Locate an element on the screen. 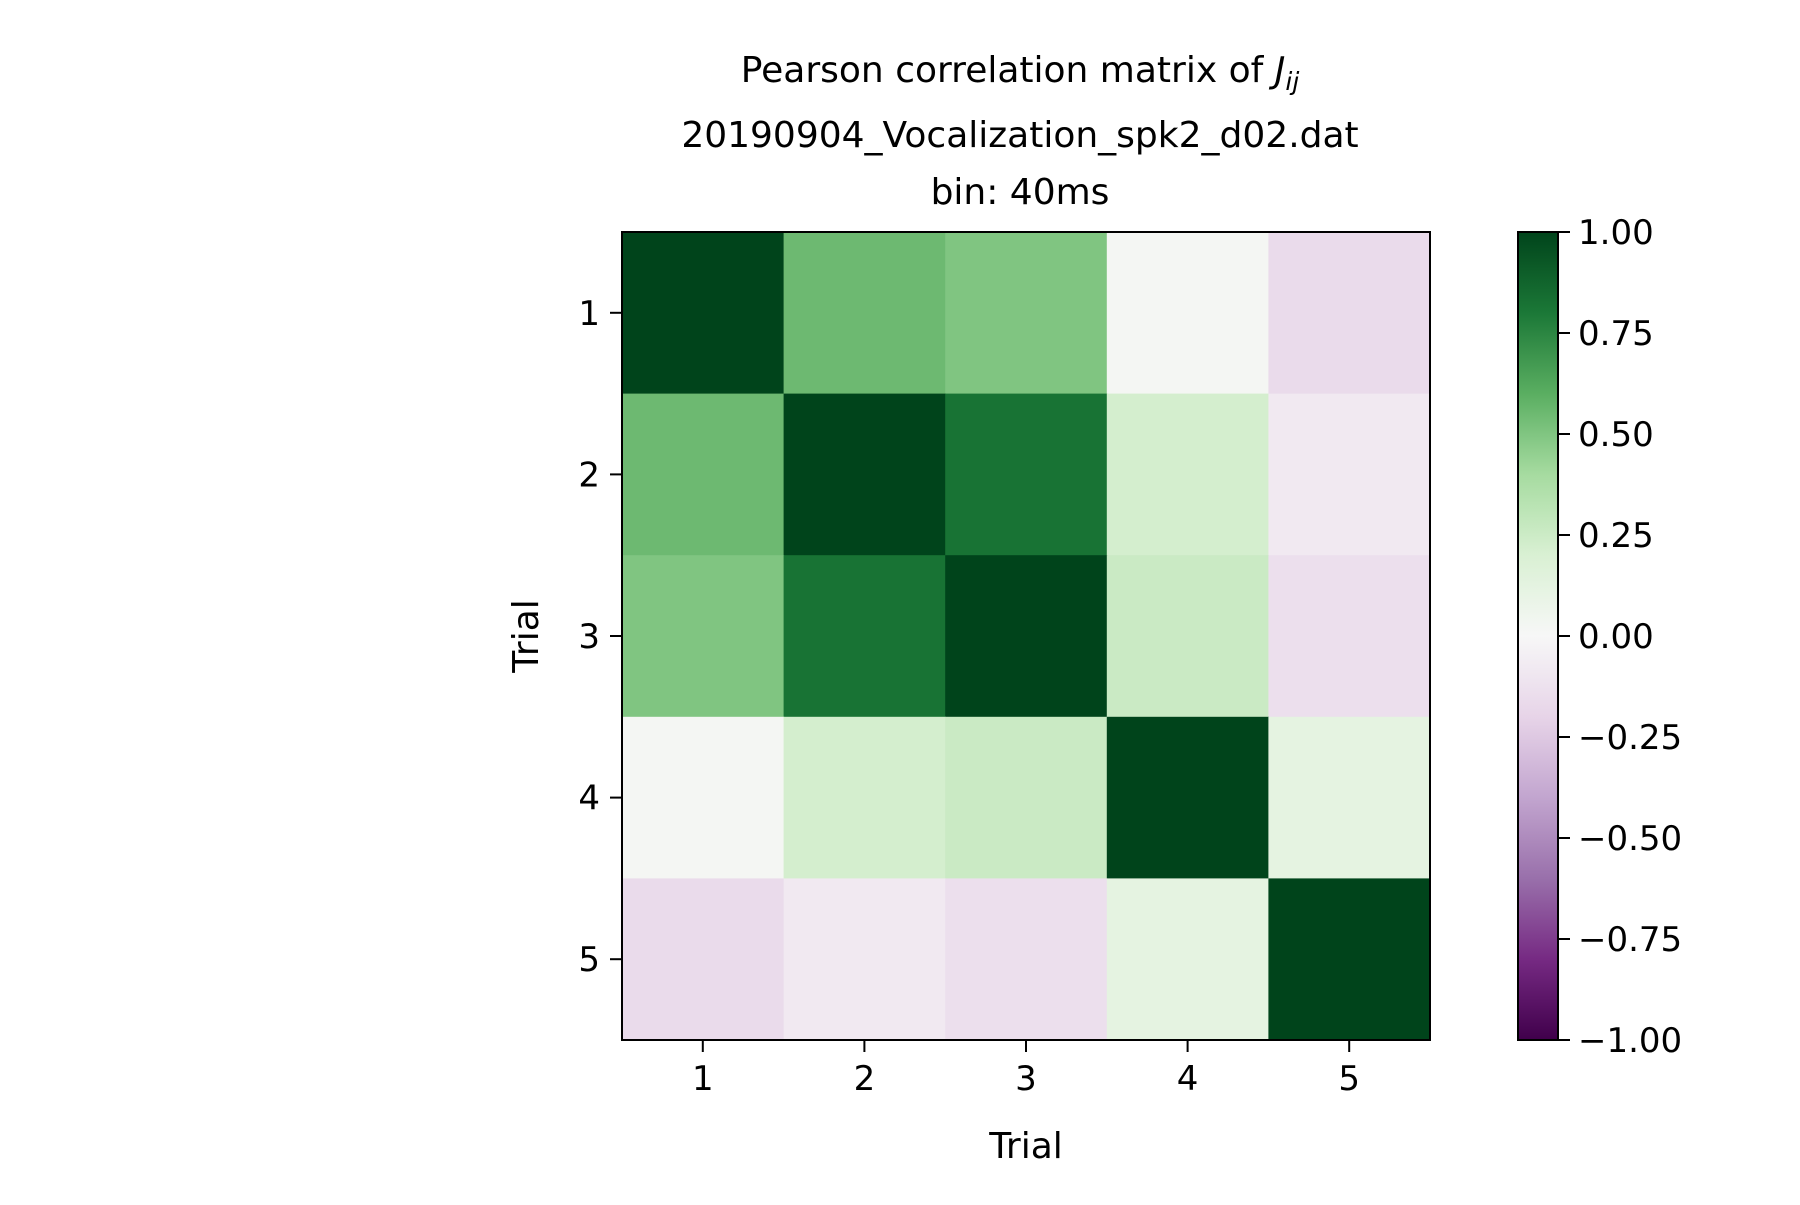  x-tick-label: 3 is located at coordinates (1026, 1079).